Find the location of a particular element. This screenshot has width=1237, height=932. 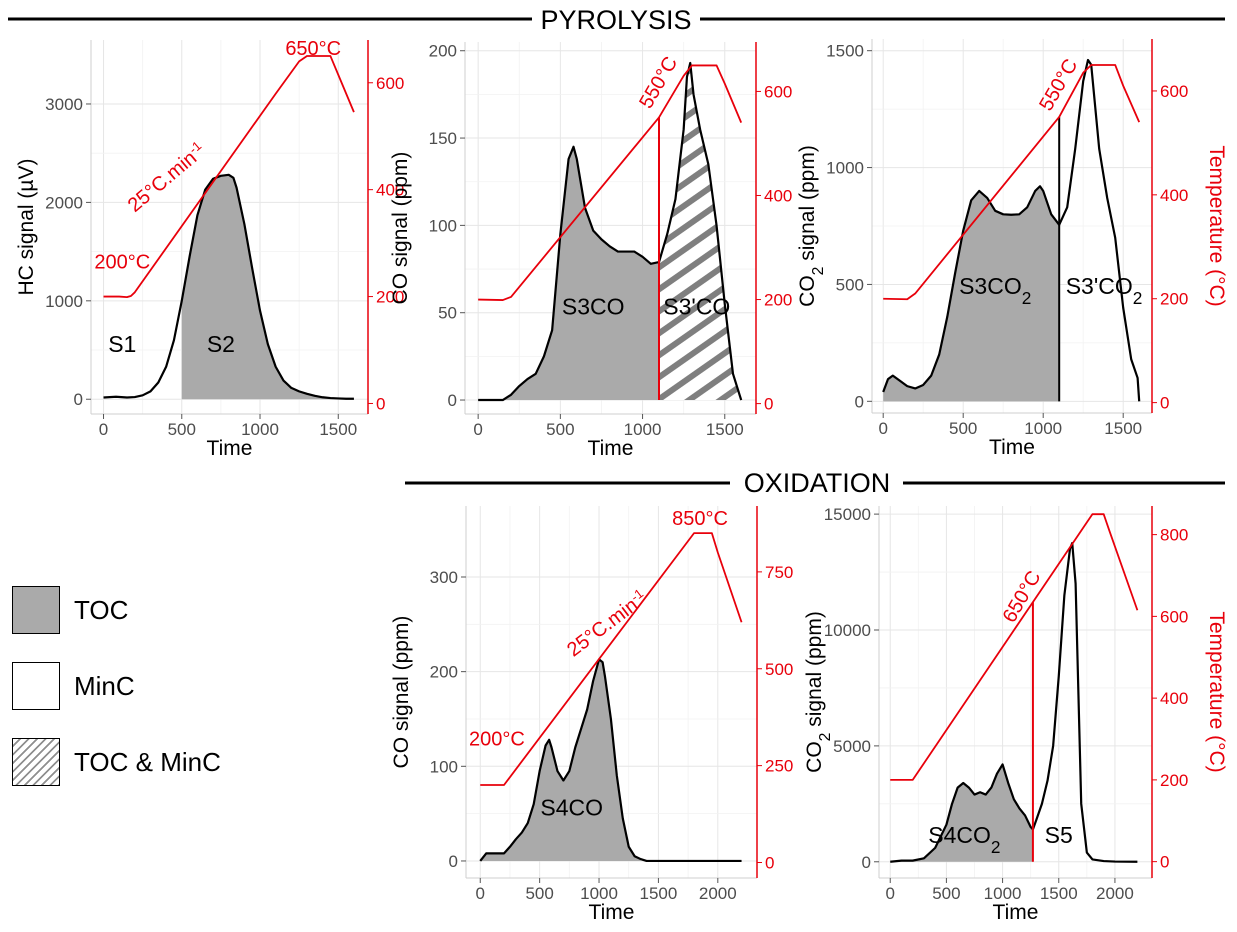

peak-label: S5 is located at coordinates (1059, 835).